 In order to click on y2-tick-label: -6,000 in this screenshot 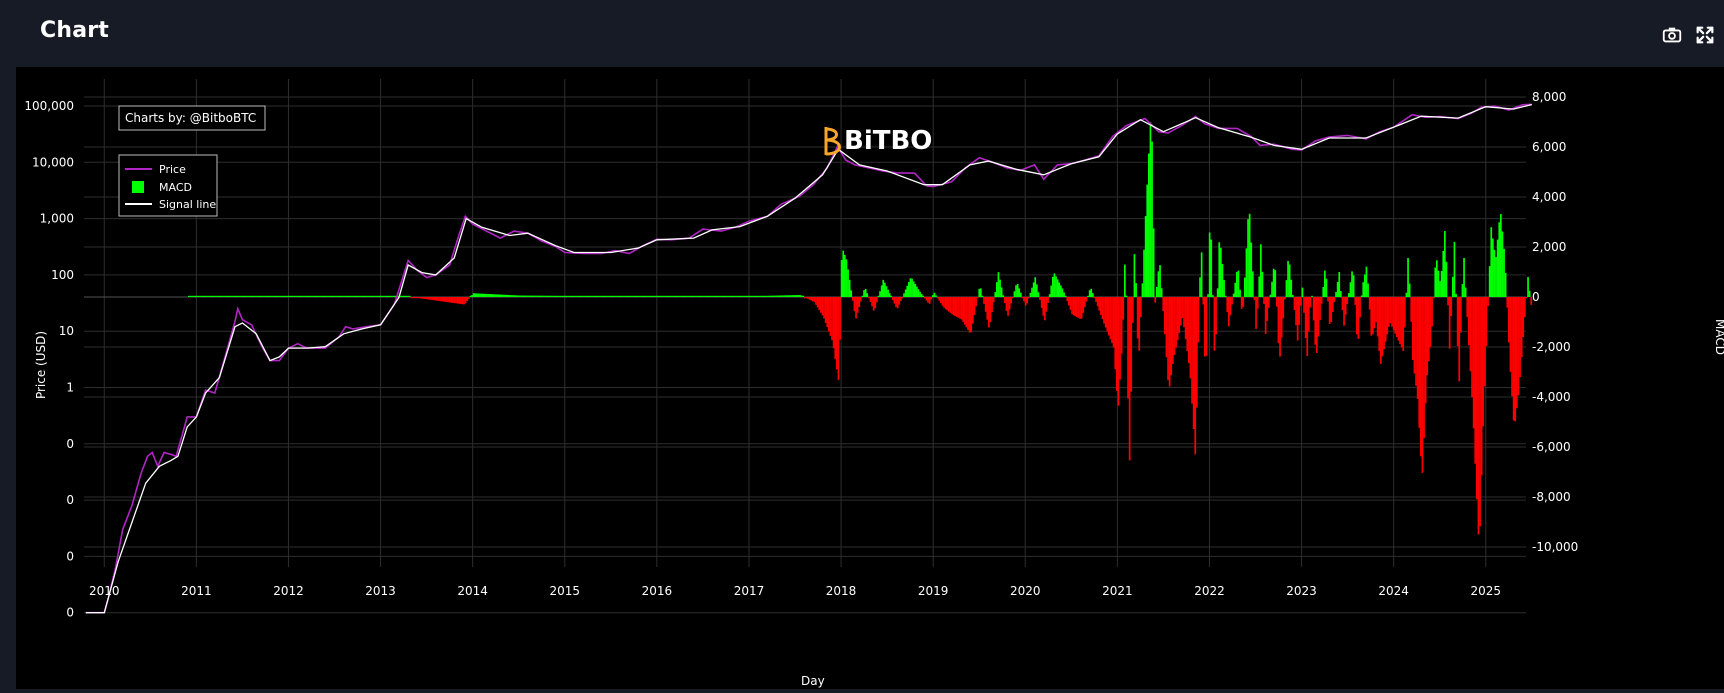, I will do `click(1551, 447)`.